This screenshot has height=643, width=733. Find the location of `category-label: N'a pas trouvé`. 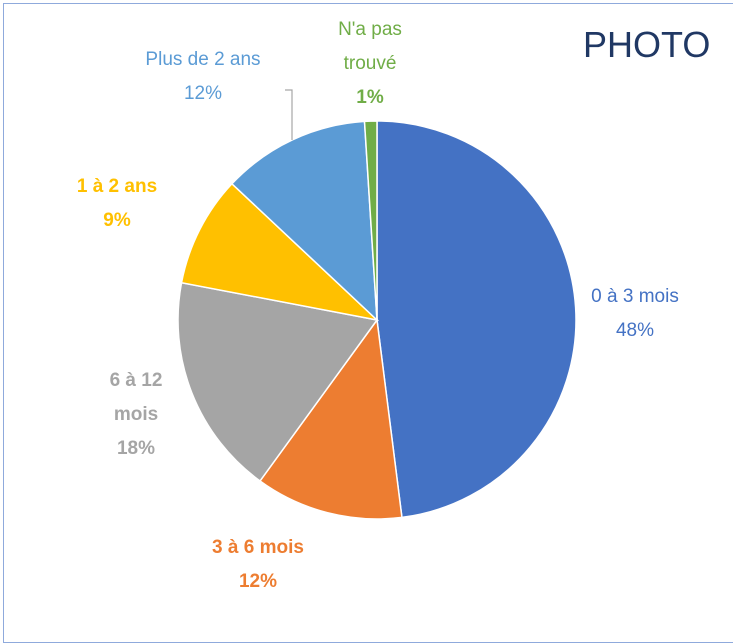

category-label: N'a pas trouvé is located at coordinates (370, 46).